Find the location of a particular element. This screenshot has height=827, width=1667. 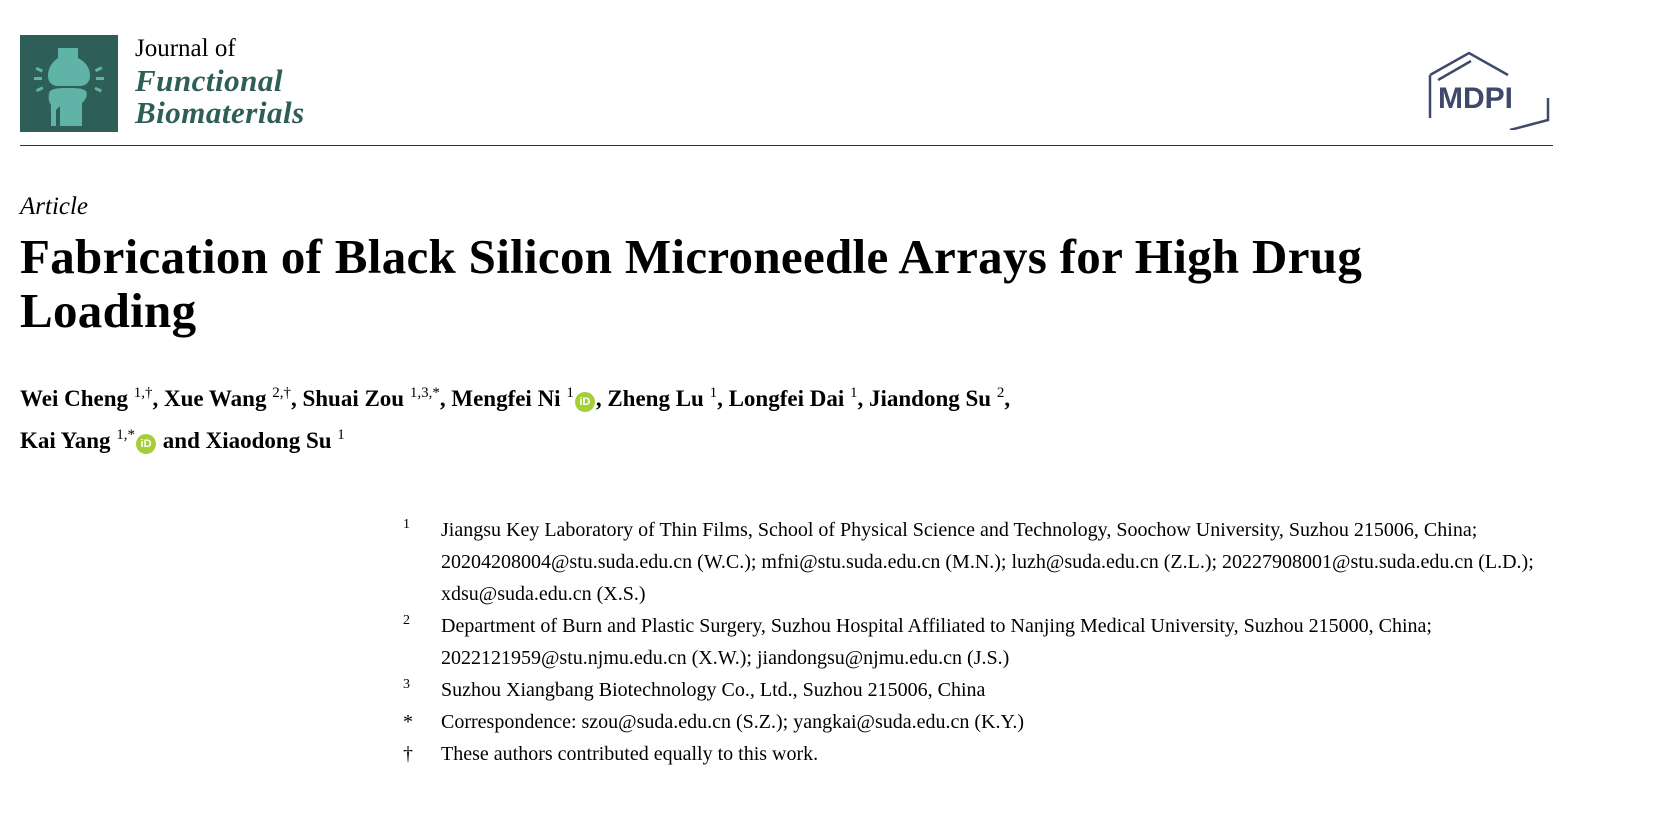

affiliation-mark: 1 is located at coordinates (406, 524).